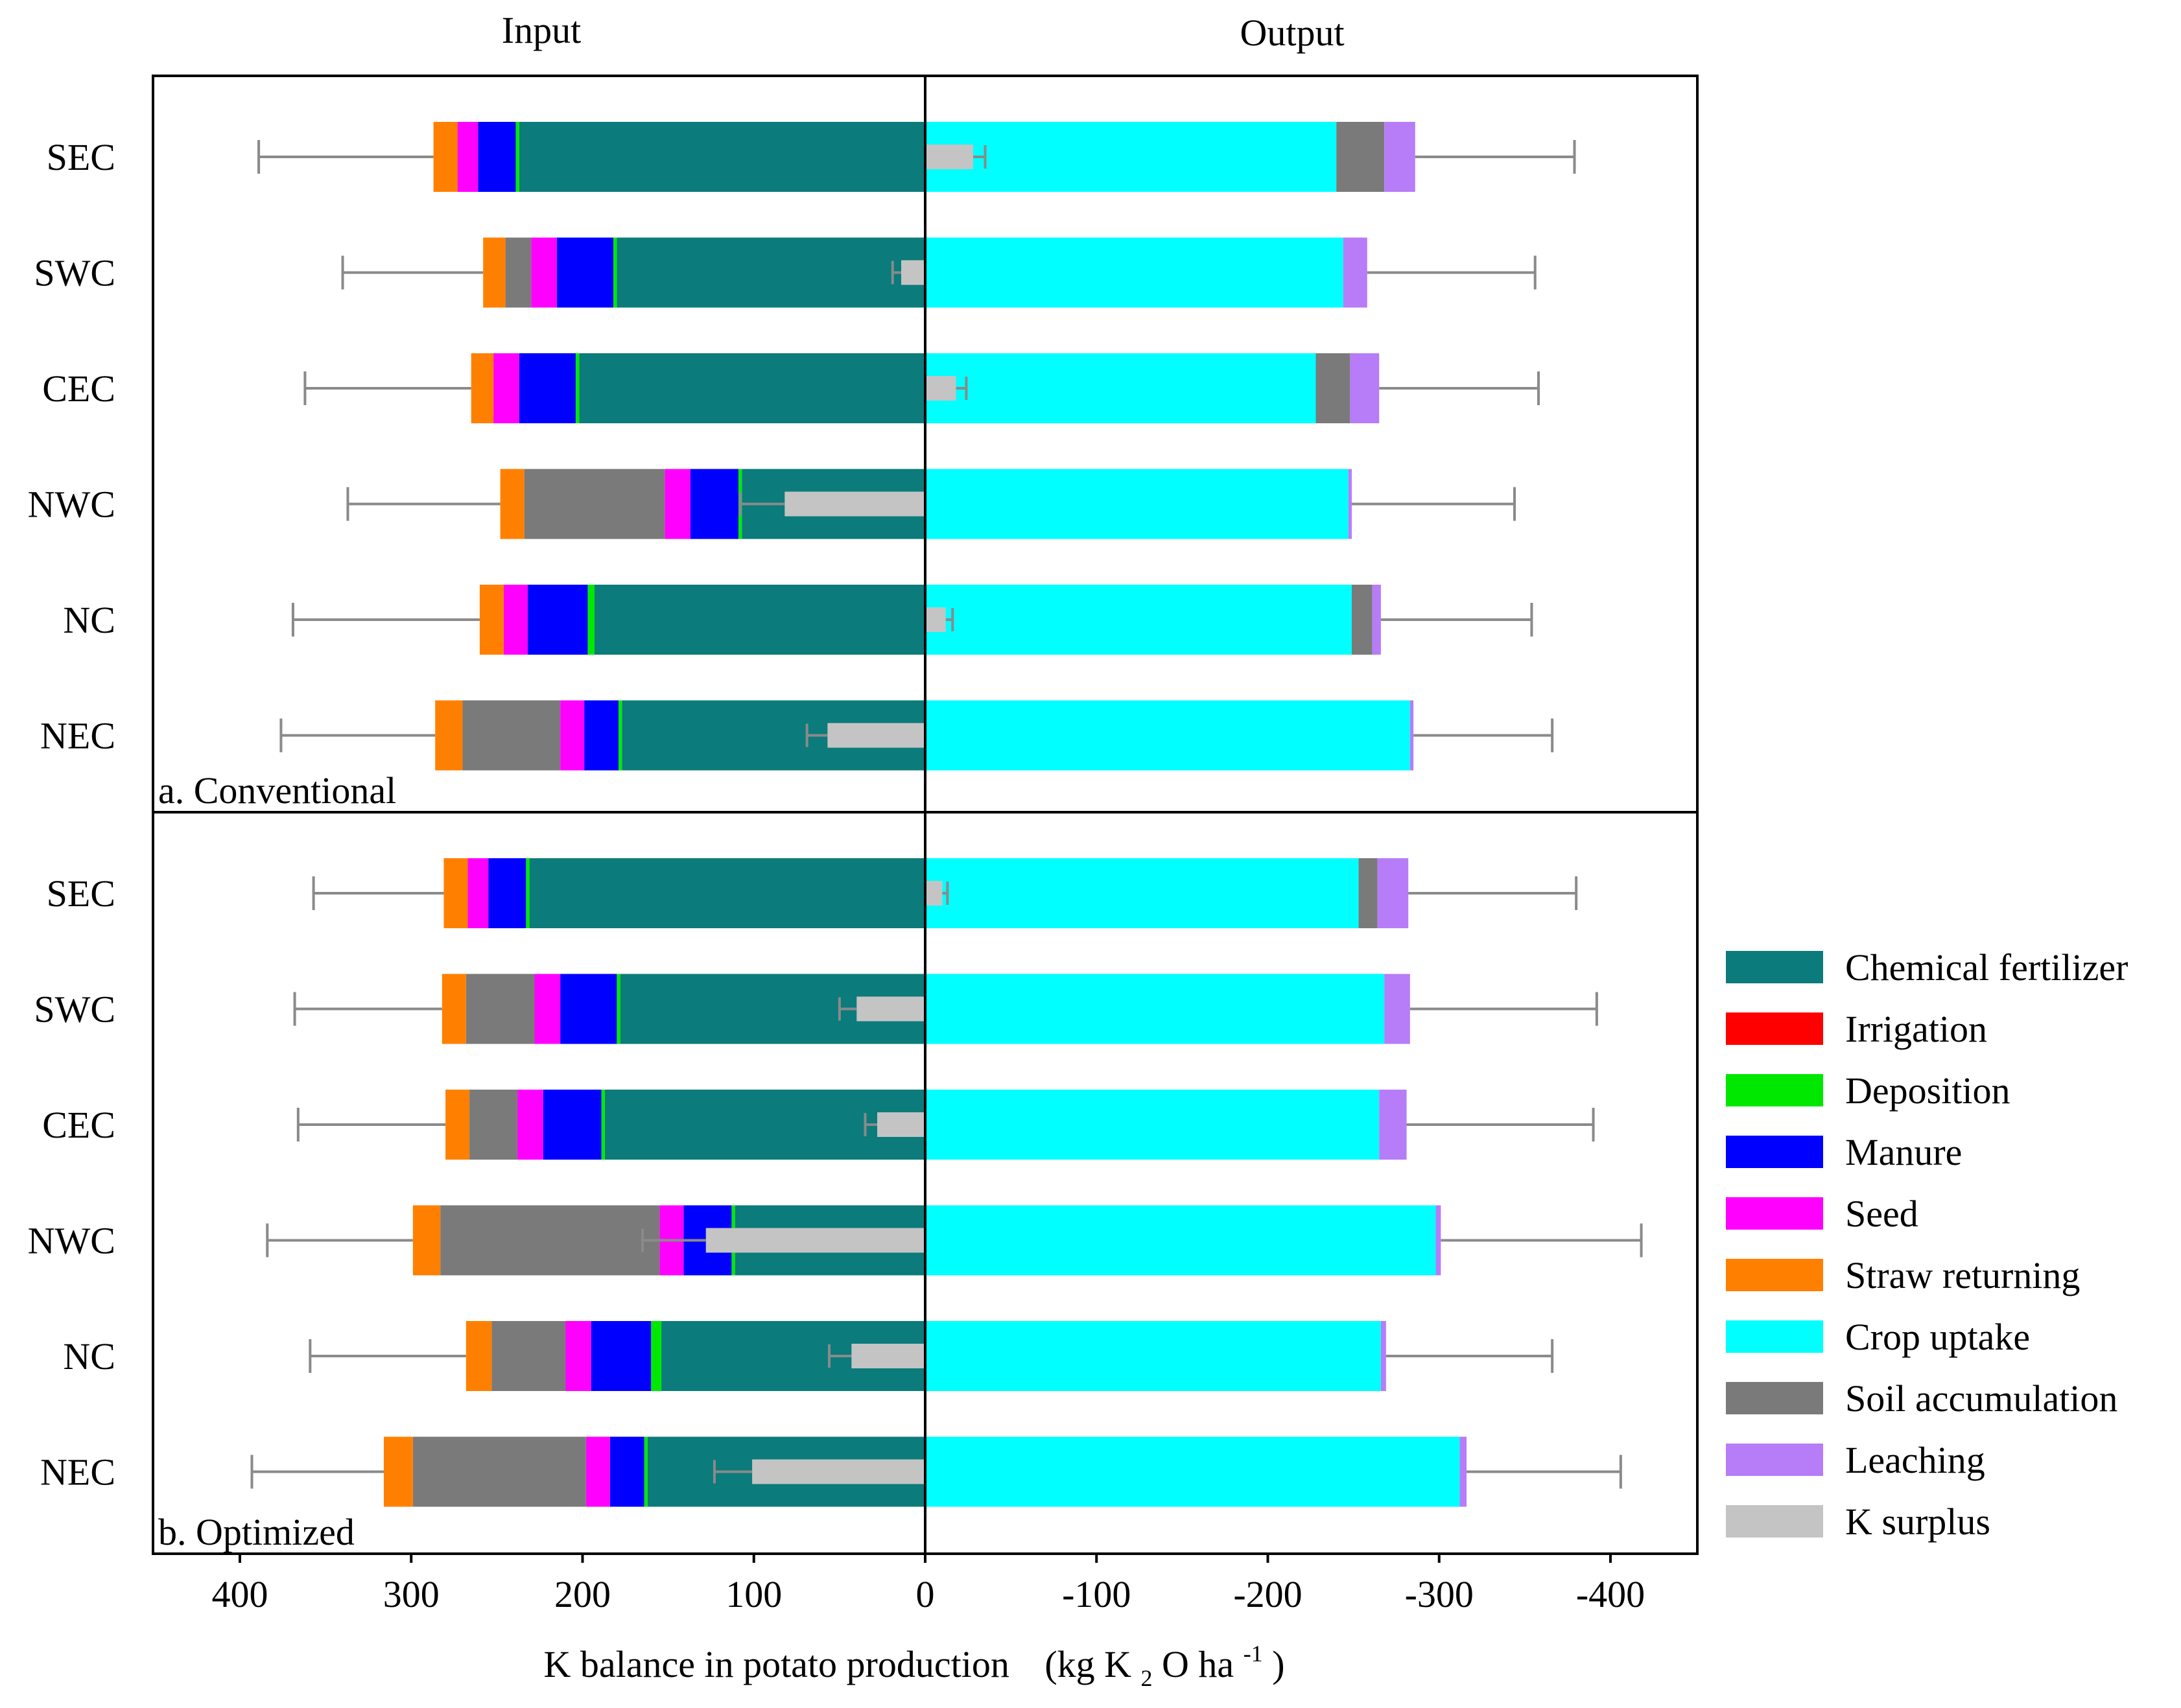 The height and width of the screenshot is (1708, 2181). I want to click on bar-swc-input-chemical, so click(771, 272).